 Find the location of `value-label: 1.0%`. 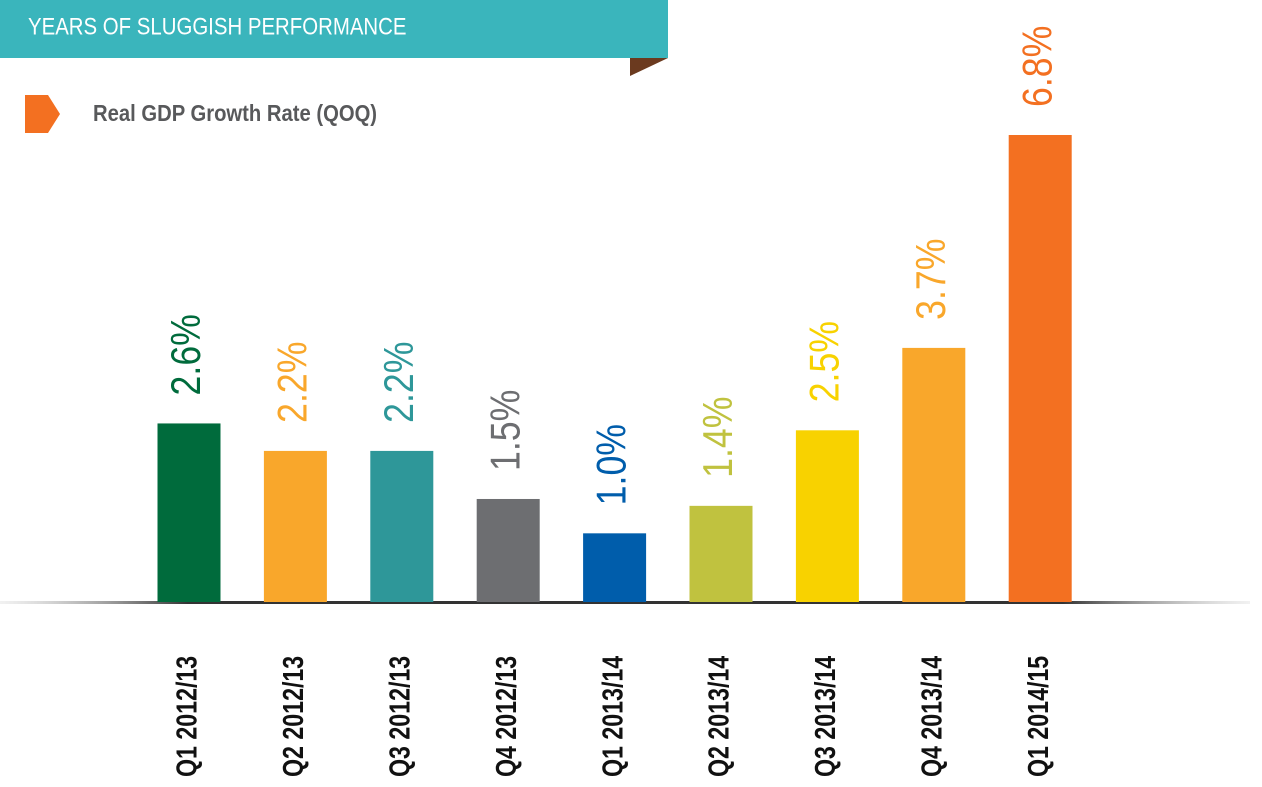

value-label: 1.0% is located at coordinates (612, 464).